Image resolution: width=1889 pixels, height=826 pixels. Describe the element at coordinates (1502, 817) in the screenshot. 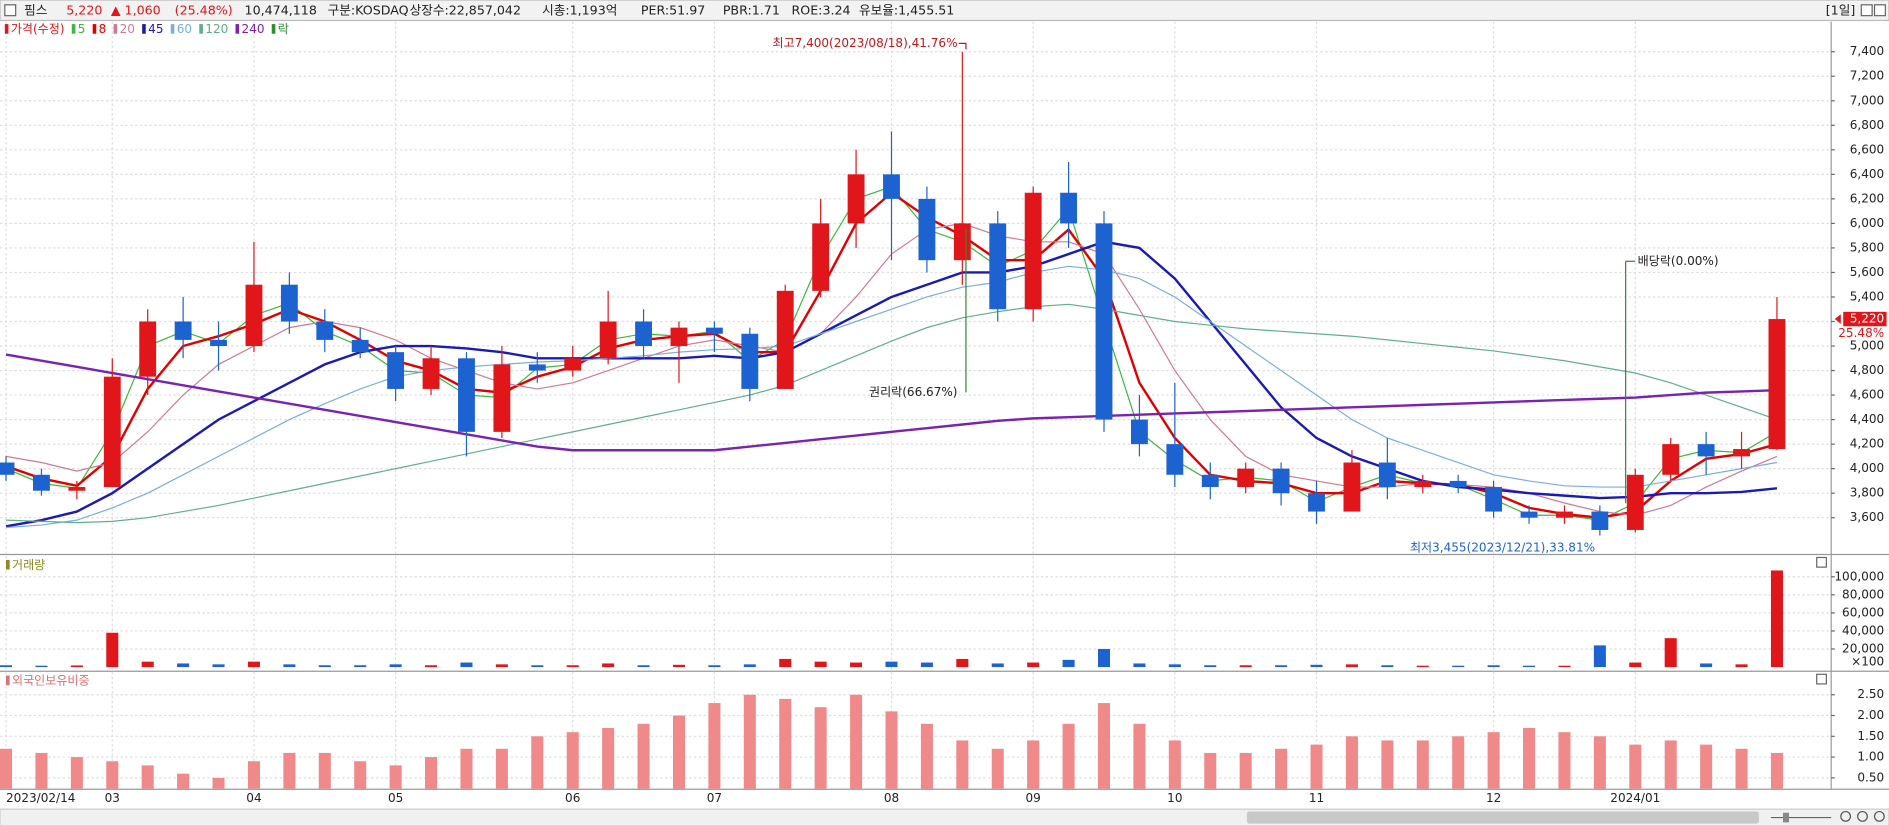

I see `scroll-thumb` at that location.